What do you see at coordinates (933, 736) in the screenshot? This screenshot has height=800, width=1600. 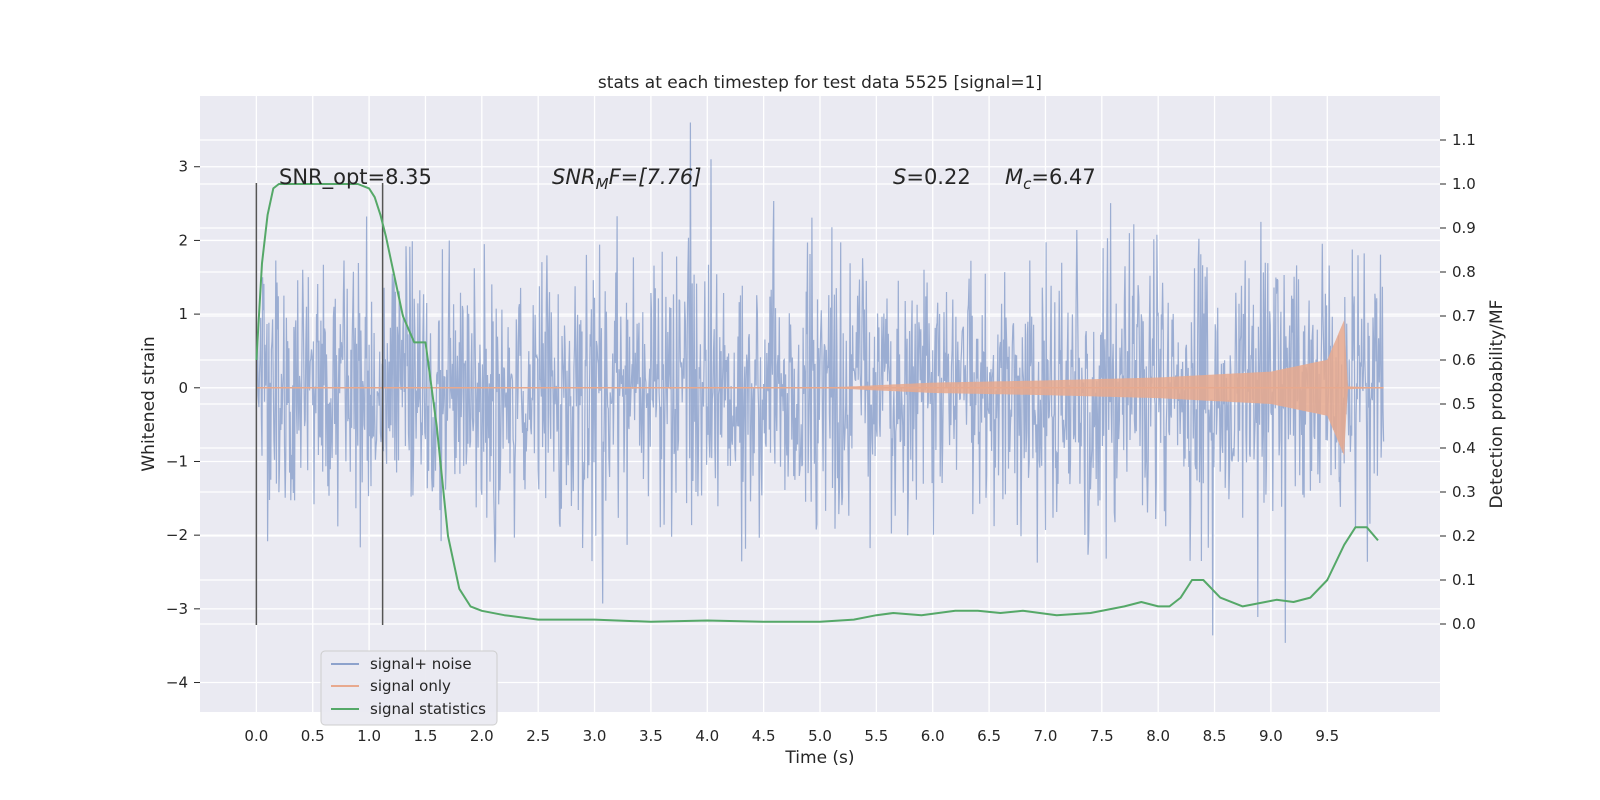 I see `x-tick-label-12: 6.0` at bounding box center [933, 736].